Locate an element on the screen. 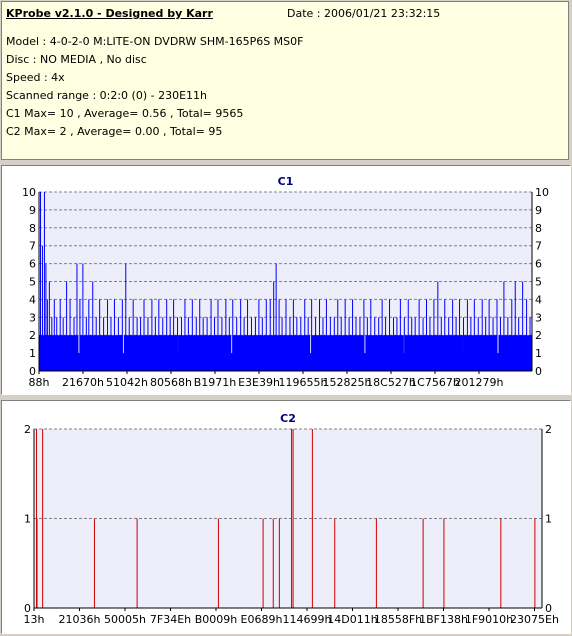  y-tick-left: 5 is located at coordinates (32, 282).